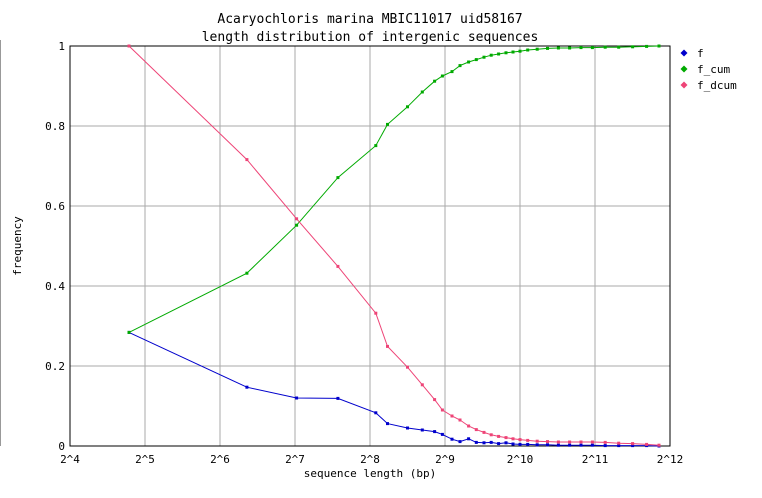 The width and height of the screenshot is (762, 498). Describe the element at coordinates (61, 446) in the screenshot. I see `y-tick-label: 0` at that location.